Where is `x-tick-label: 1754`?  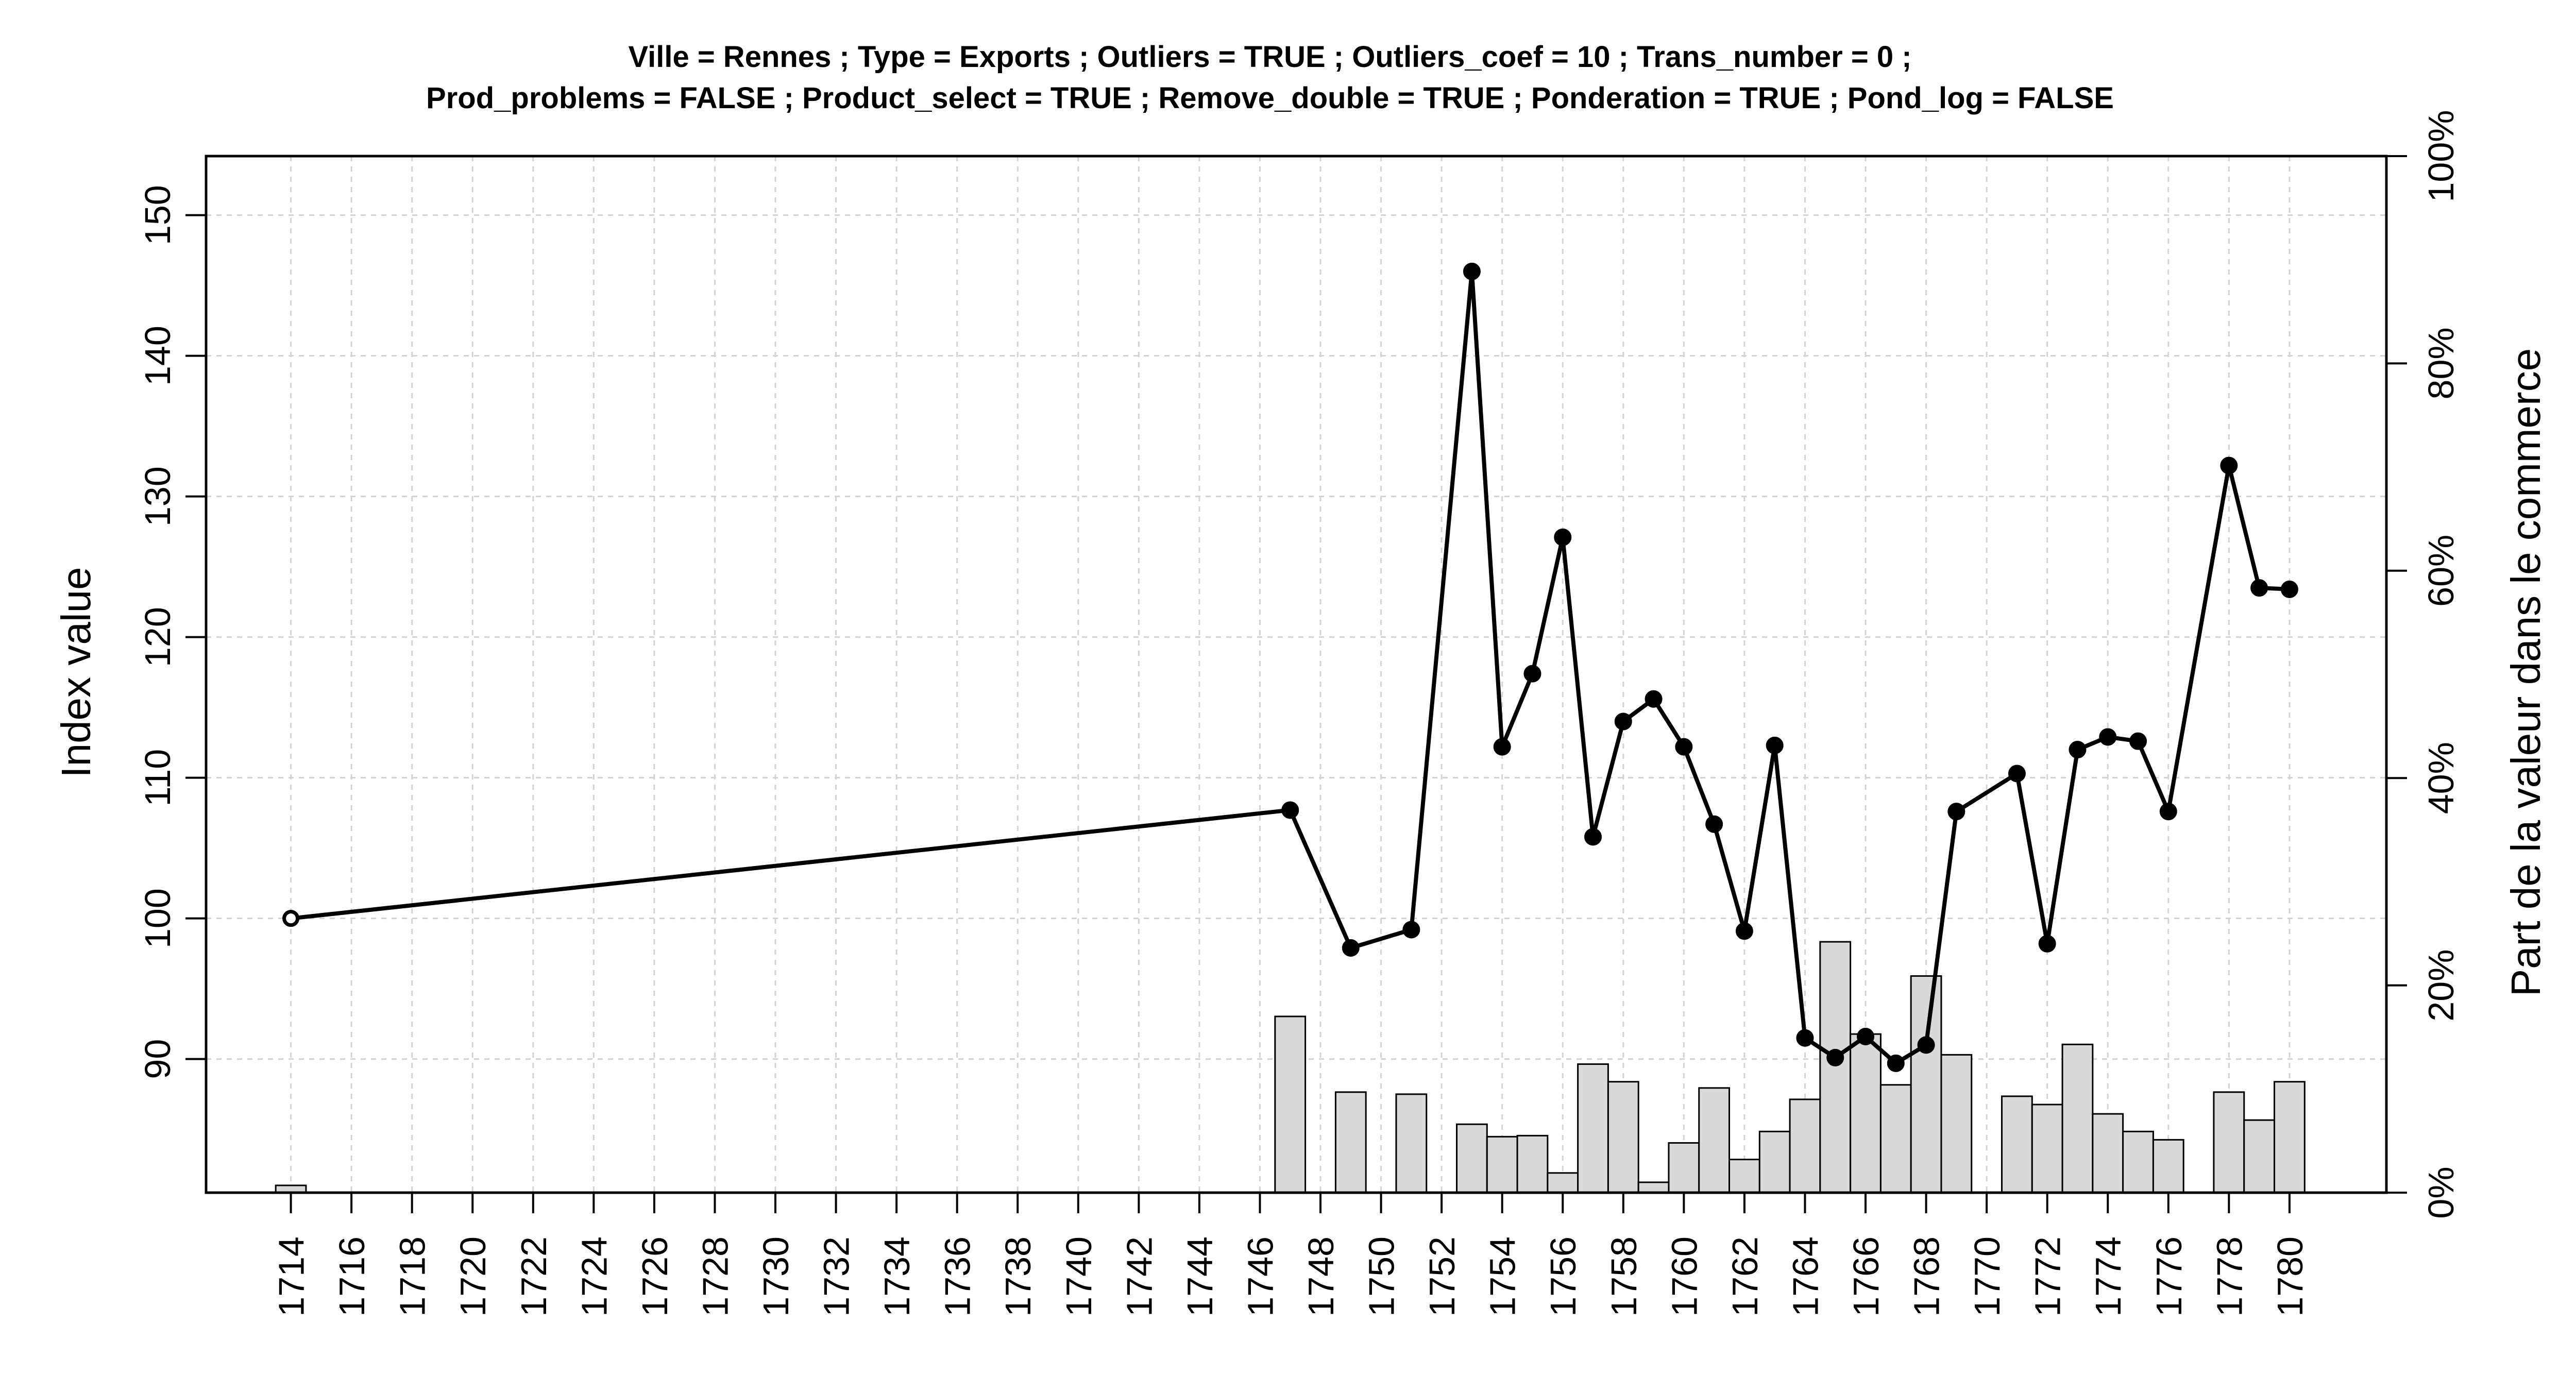 x-tick-label: 1754 is located at coordinates (1503, 1276).